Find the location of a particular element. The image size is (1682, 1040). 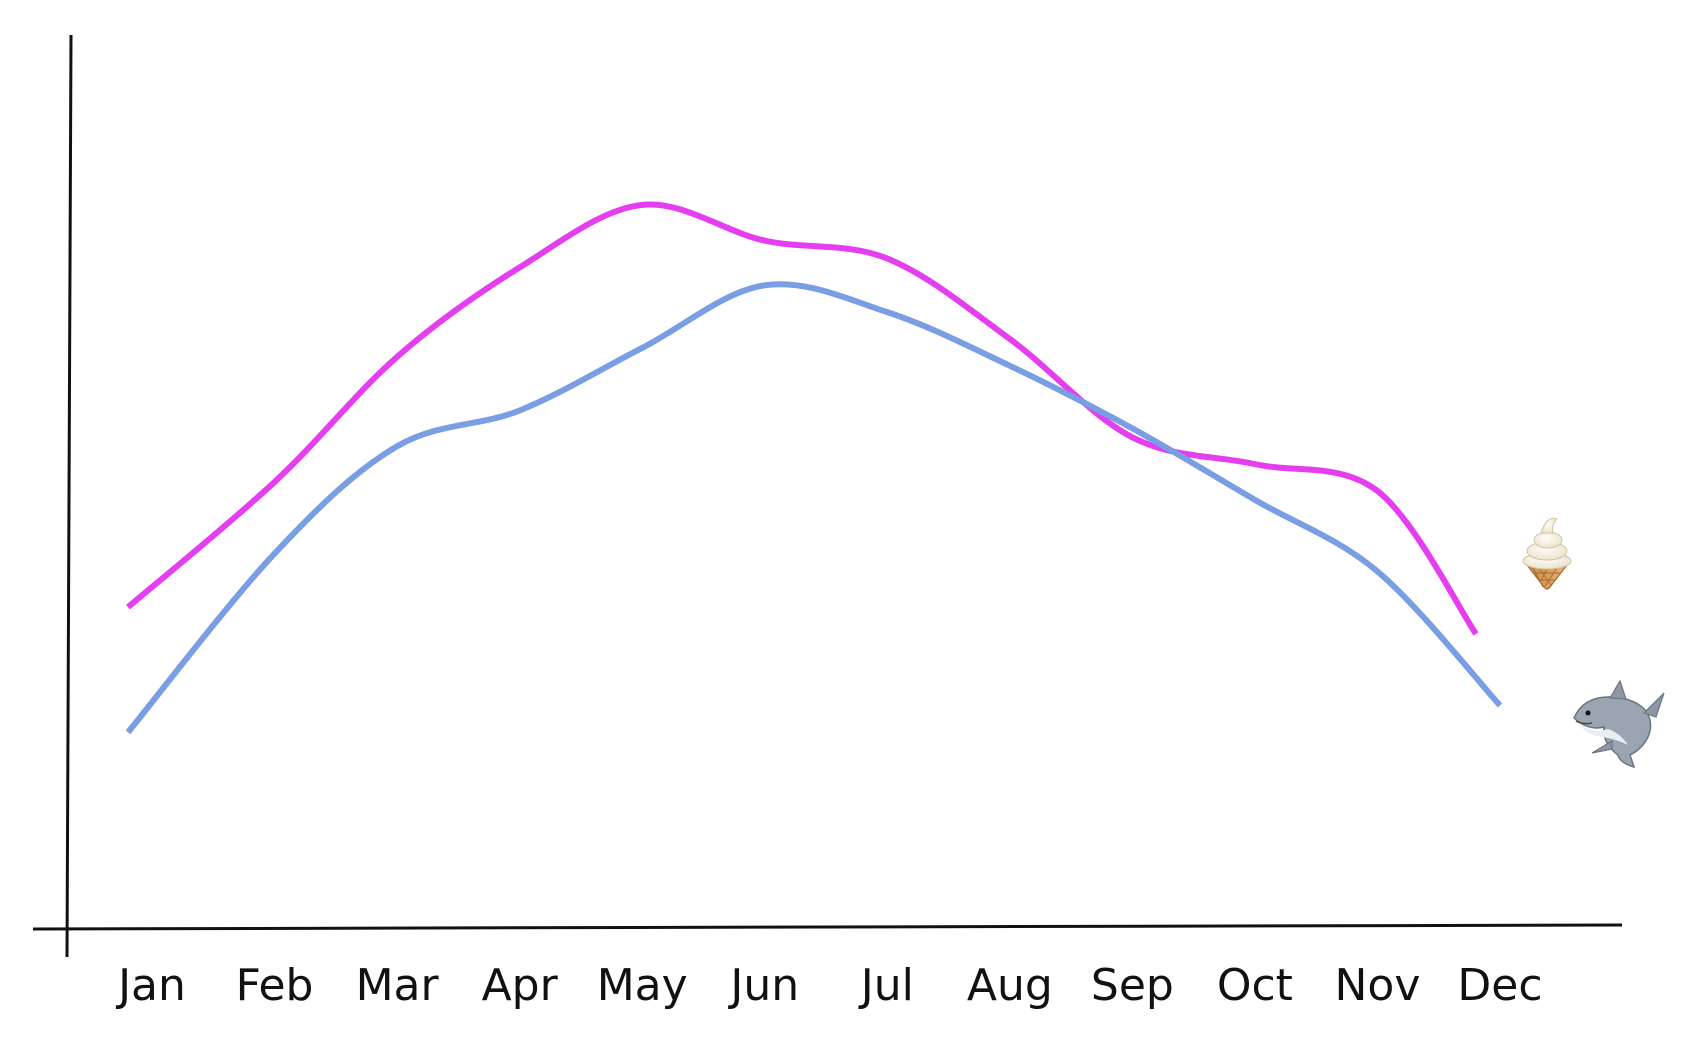

x-axis is located at coordinates (827, 927).